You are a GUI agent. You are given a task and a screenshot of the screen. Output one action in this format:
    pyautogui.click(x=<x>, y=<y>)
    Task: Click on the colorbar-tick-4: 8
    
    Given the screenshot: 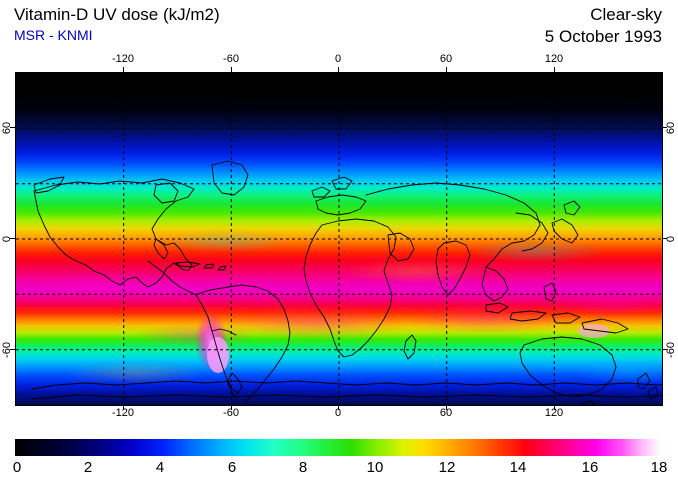 What is the action you would take?
    pyautogui.click(x=303, y=467)
    